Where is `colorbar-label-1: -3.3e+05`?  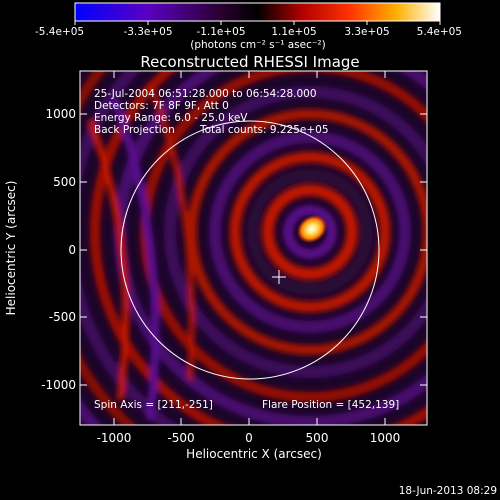
colorbar-label-1: -3.3e+05 is located at coordinates (147, 32).